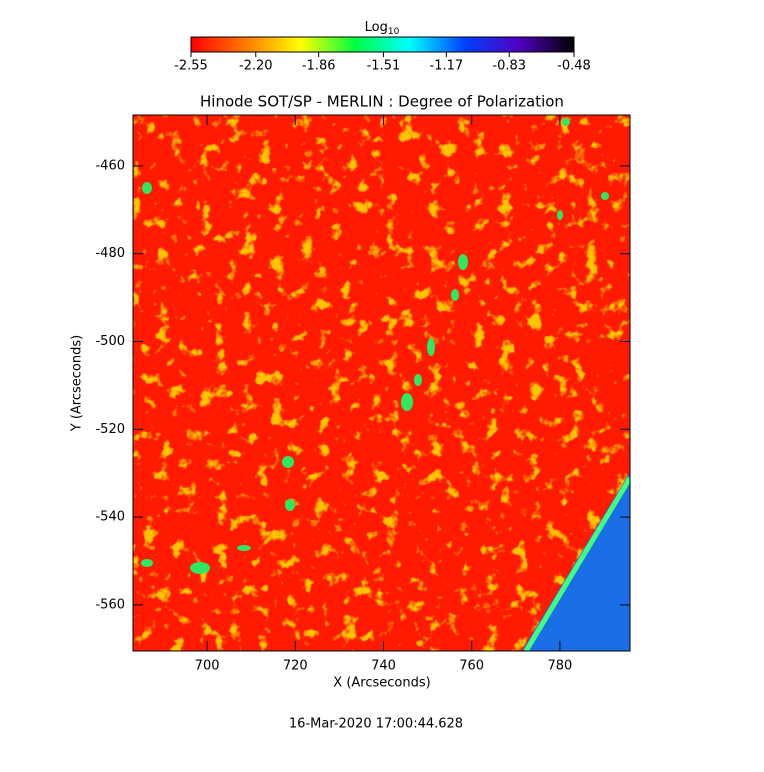 Image resolution: width=764 pixels, height=772 pixels. What do you see at coordinates (394, 32) in the screenshot?
I see `colorbar-label-subscript: 10` at bounding box center [394, 32].